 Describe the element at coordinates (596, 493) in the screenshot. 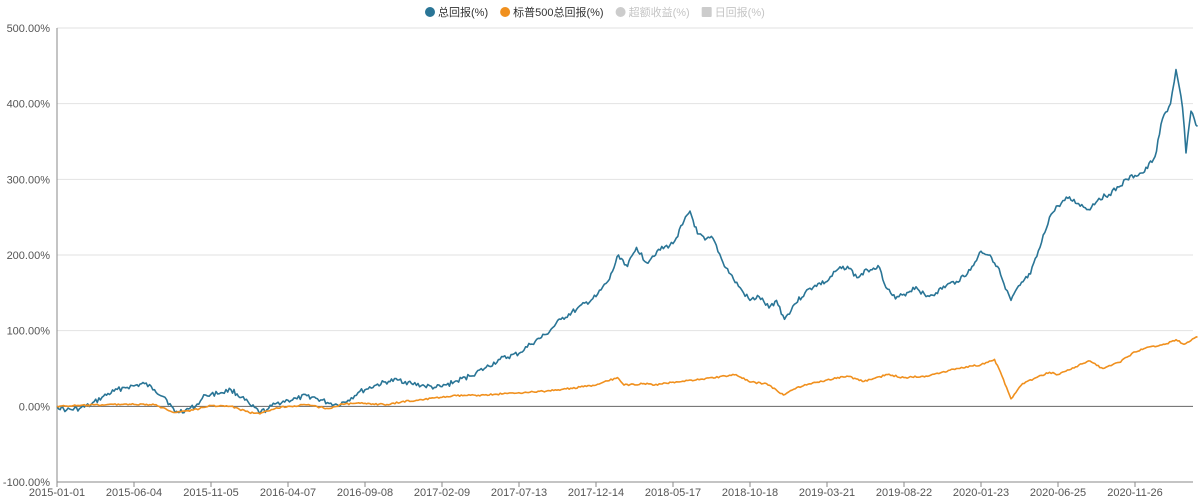

I see `x-tick-label: 2017-12-14` at that location.